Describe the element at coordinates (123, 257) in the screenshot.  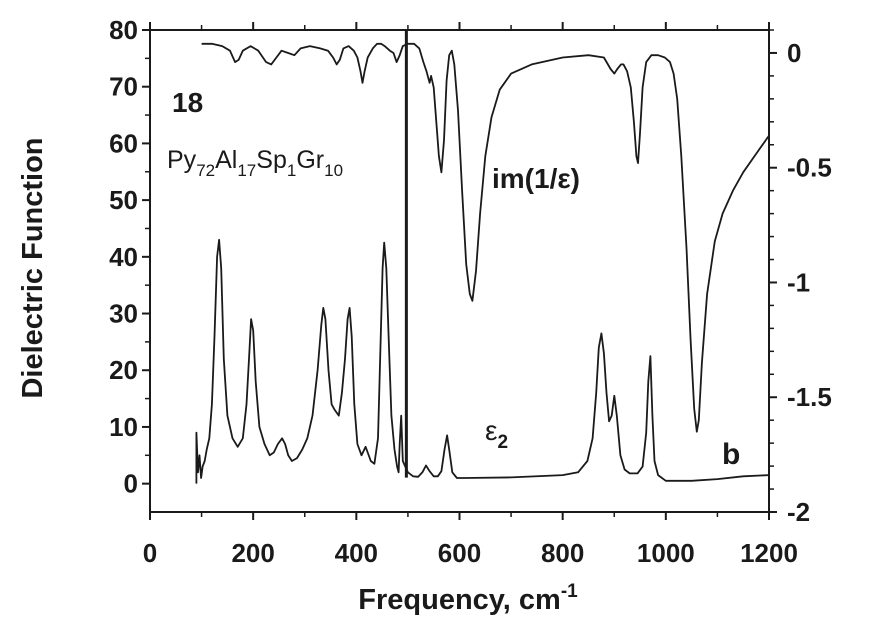
I see `y-tick-label: 40` at that location.